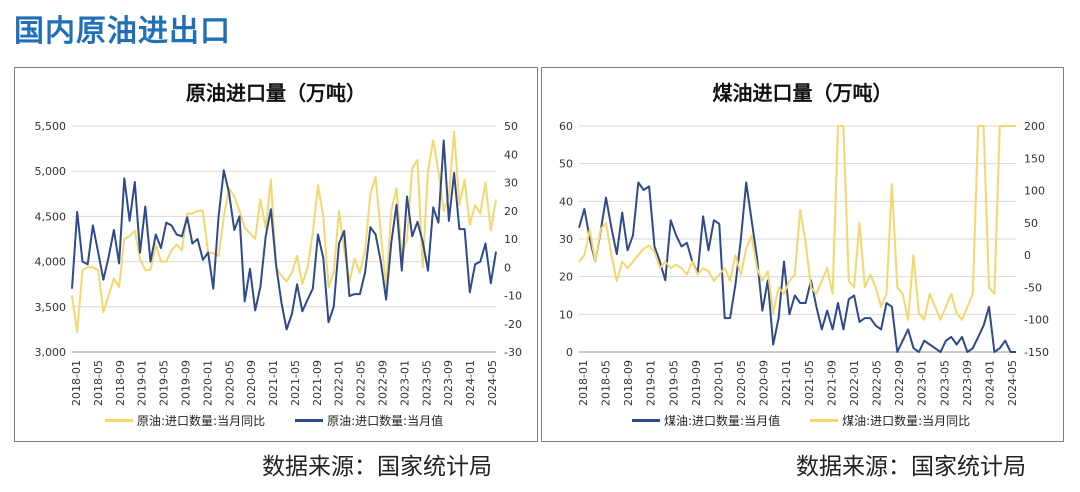 This screenshot has width=1080, height=492. I want to click on y-right-tick-label: 20, so click(511, 211).